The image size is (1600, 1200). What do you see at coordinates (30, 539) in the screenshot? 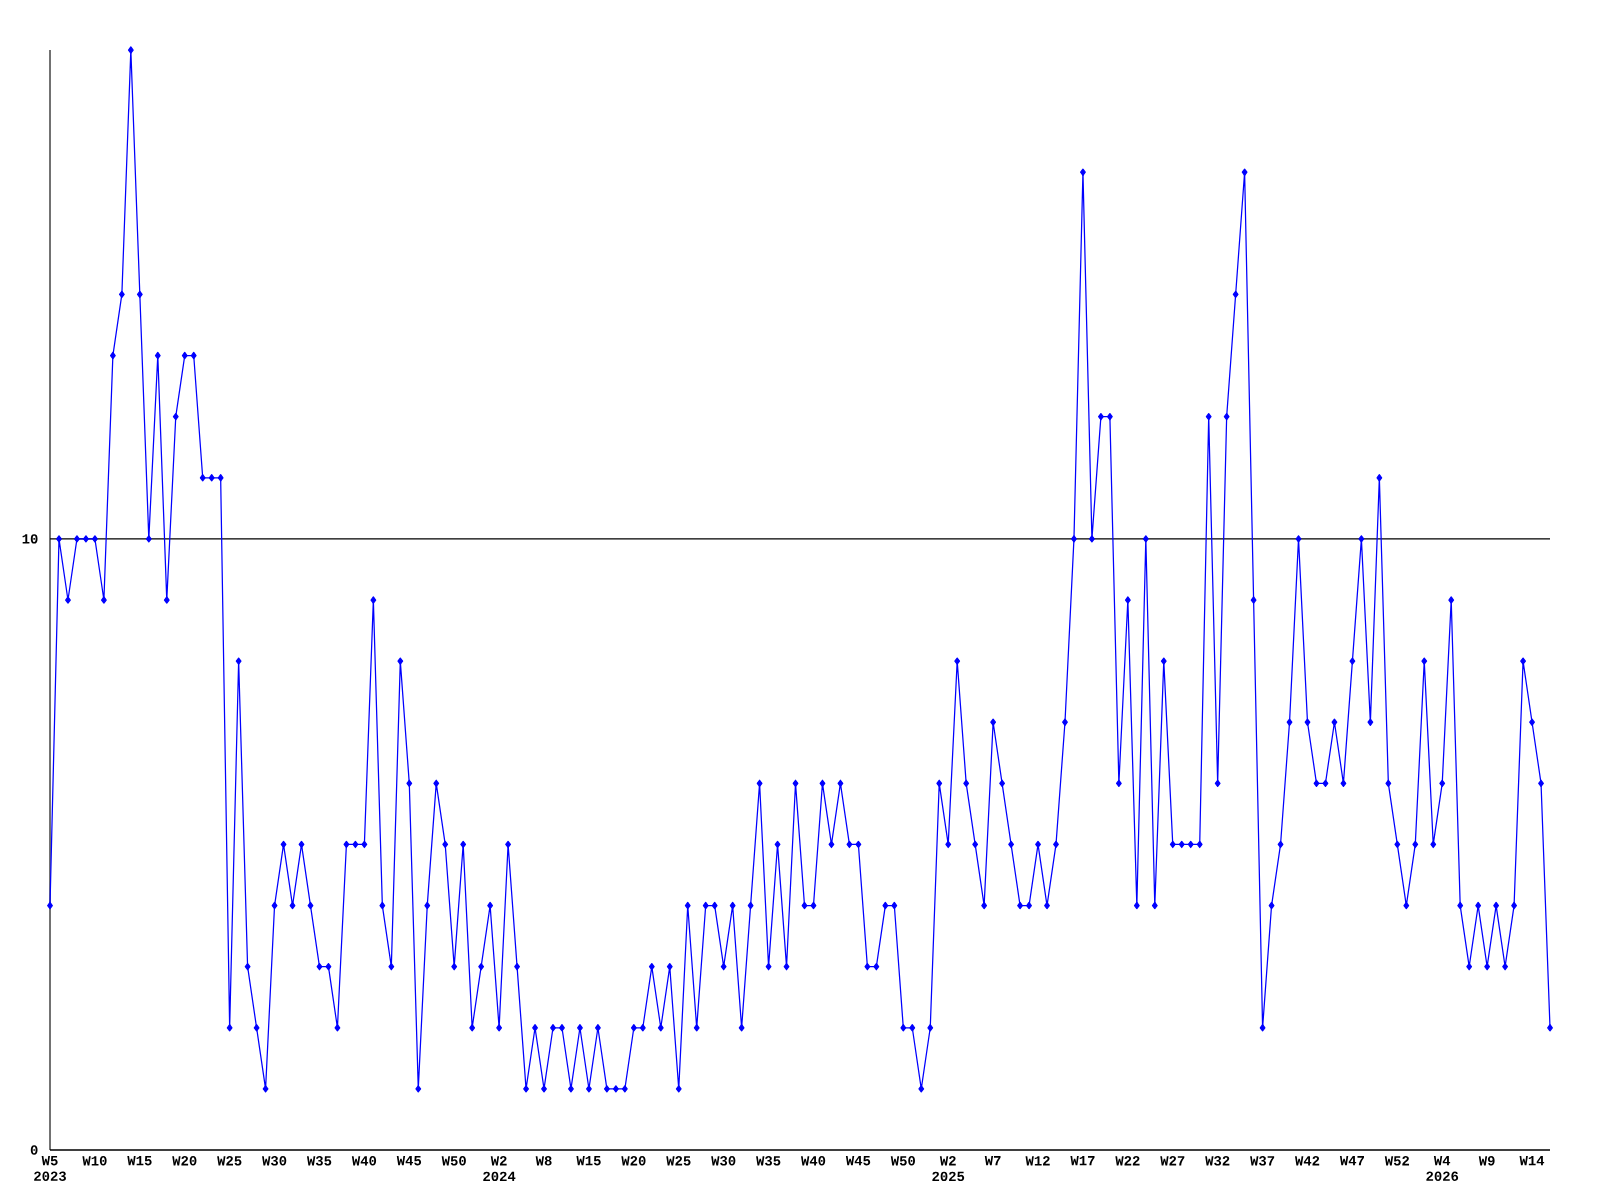
I see `y-tick-label: 10` at bounding box center [30, 539].